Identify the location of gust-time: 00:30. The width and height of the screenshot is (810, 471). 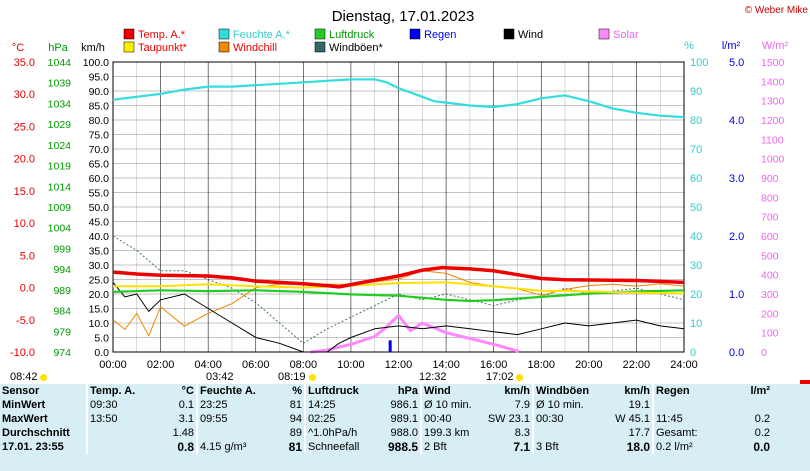
(565, 419).